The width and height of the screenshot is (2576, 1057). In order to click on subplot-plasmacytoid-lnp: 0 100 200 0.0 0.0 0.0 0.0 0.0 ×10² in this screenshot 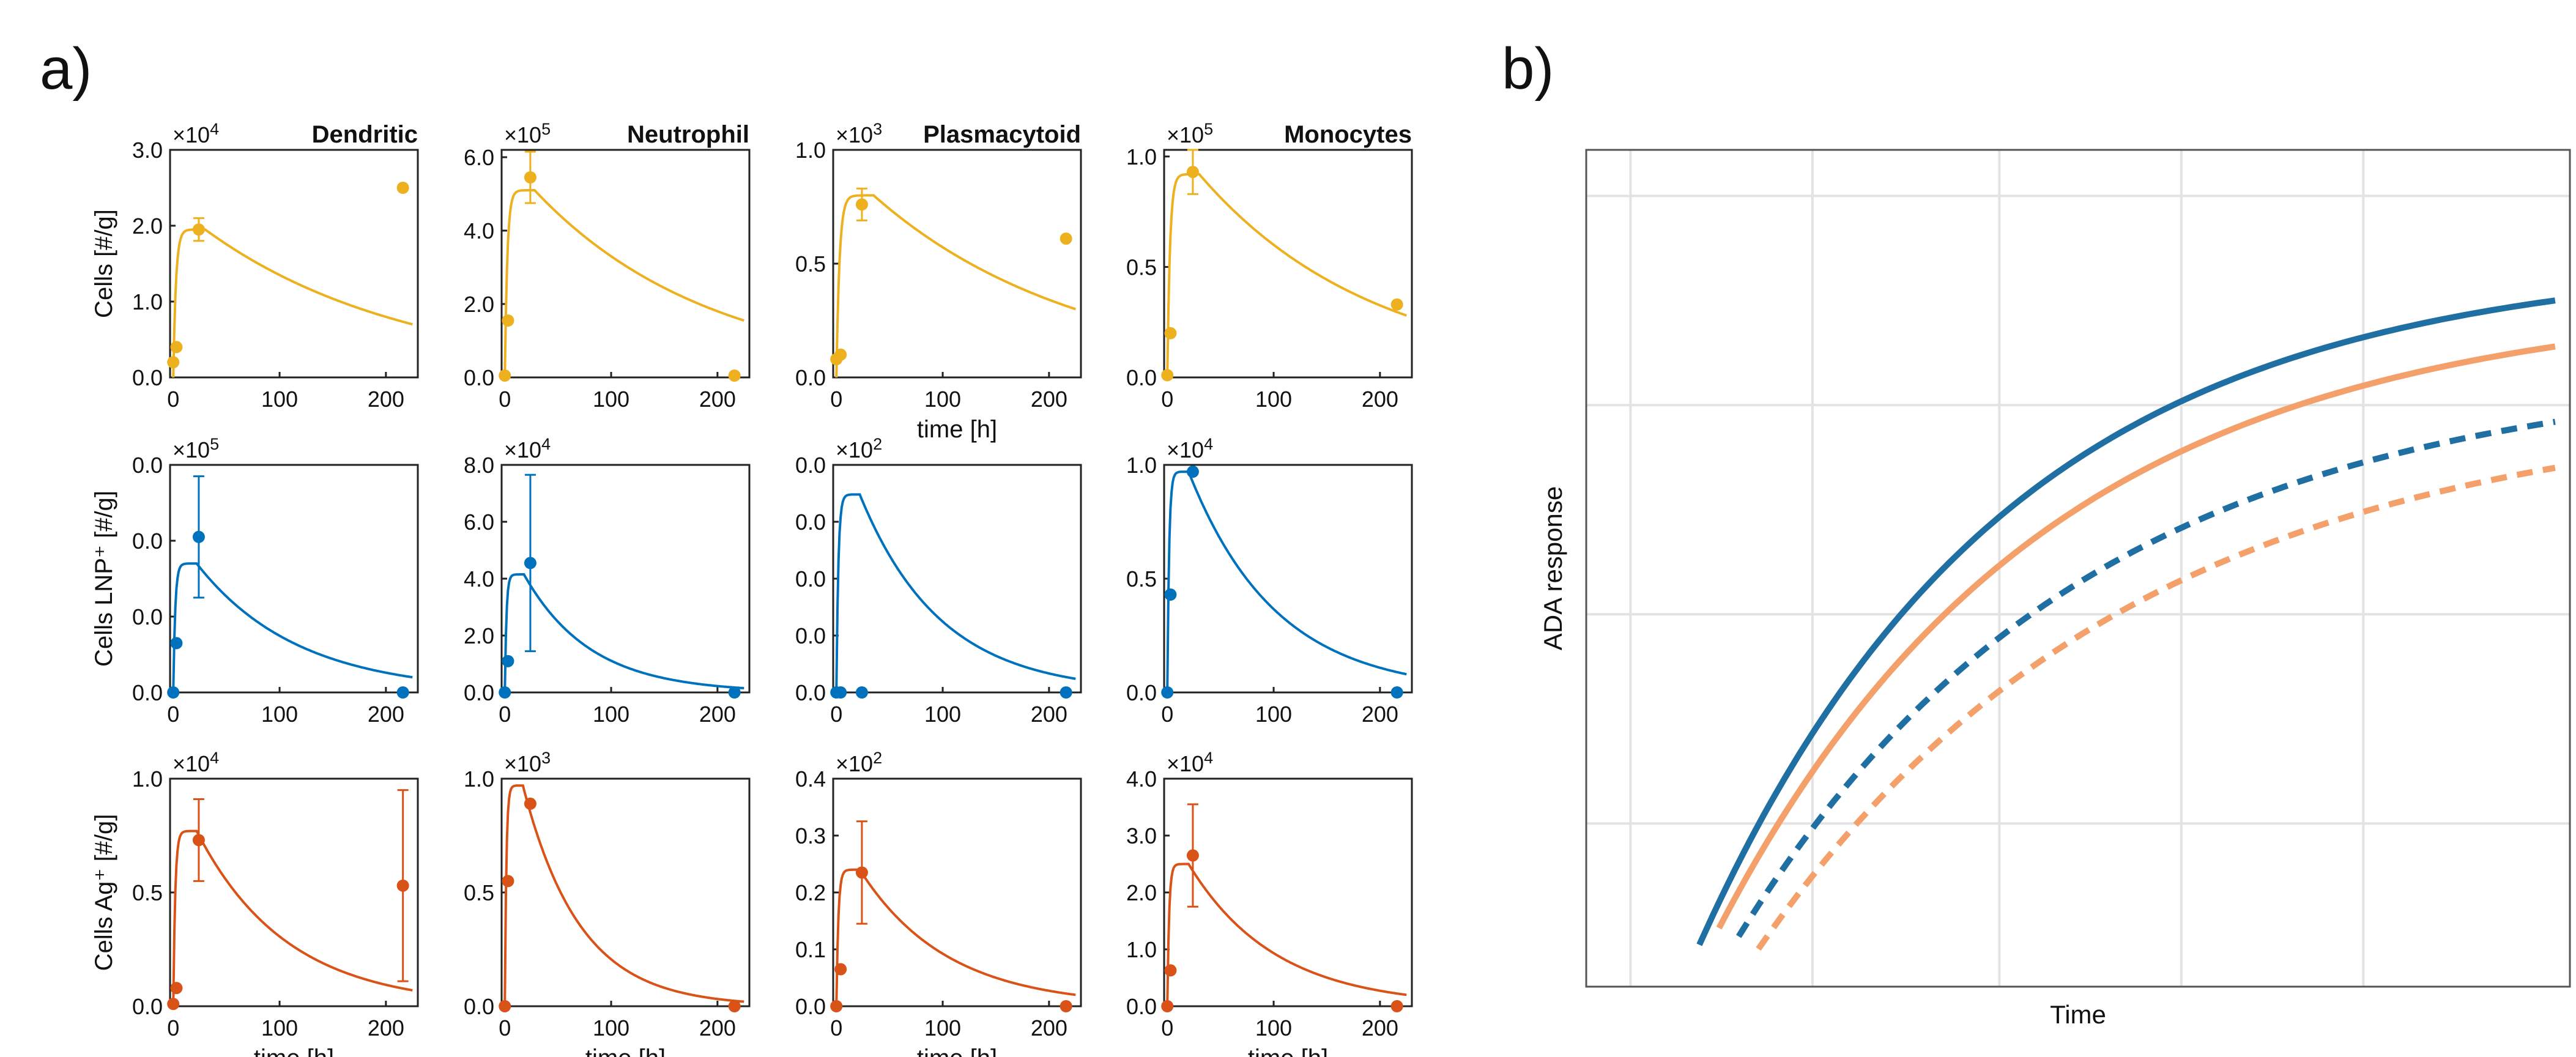, I will do `click(938, 581)`.